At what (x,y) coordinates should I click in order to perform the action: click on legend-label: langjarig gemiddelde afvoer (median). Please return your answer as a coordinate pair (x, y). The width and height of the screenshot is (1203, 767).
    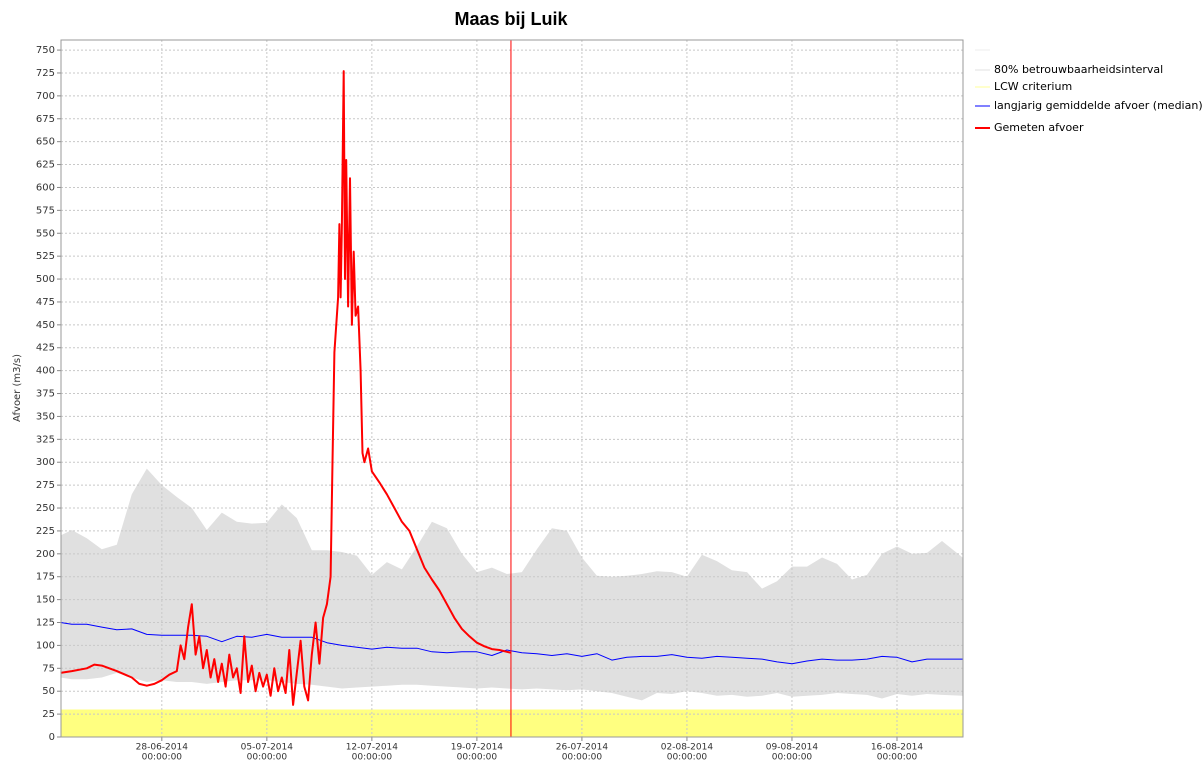
    Looking at the image, I should click on (1098, 105).